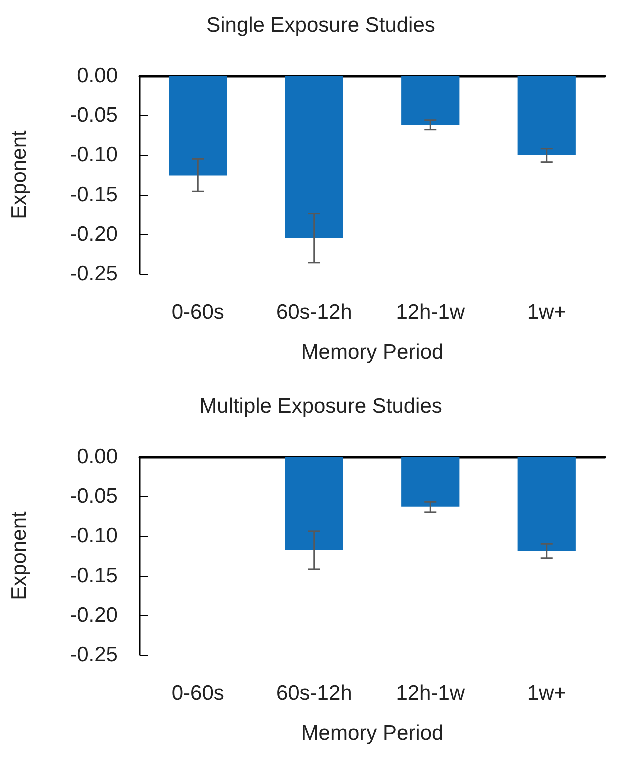 The image size is (631, 762). What do you see at coordinates (321, 25) in the screenshot?
I see `chart-title: Single Exposure Studies` at bounding box center [321, 25].